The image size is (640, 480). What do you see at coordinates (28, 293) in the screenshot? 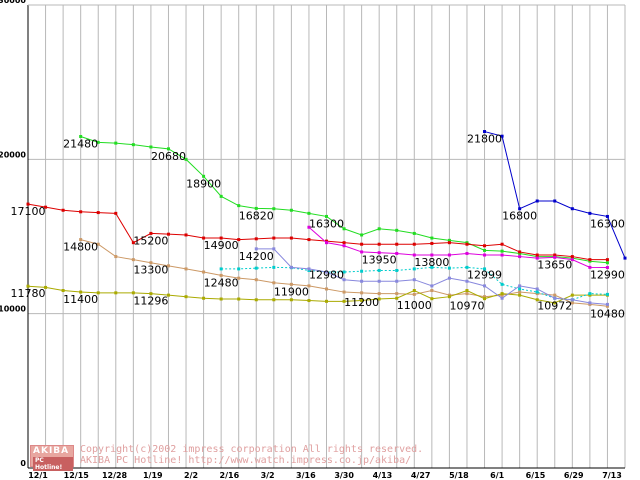
I see `data-label: 11780` at bounding box center [28, 293].